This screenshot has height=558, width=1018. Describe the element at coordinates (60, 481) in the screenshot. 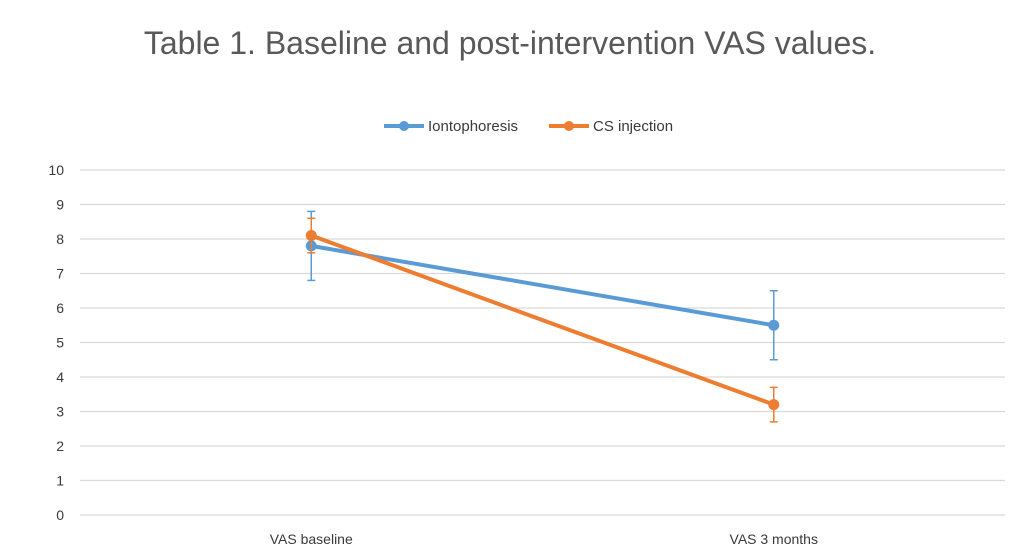

I see `y-tick-label: 1` at that location.